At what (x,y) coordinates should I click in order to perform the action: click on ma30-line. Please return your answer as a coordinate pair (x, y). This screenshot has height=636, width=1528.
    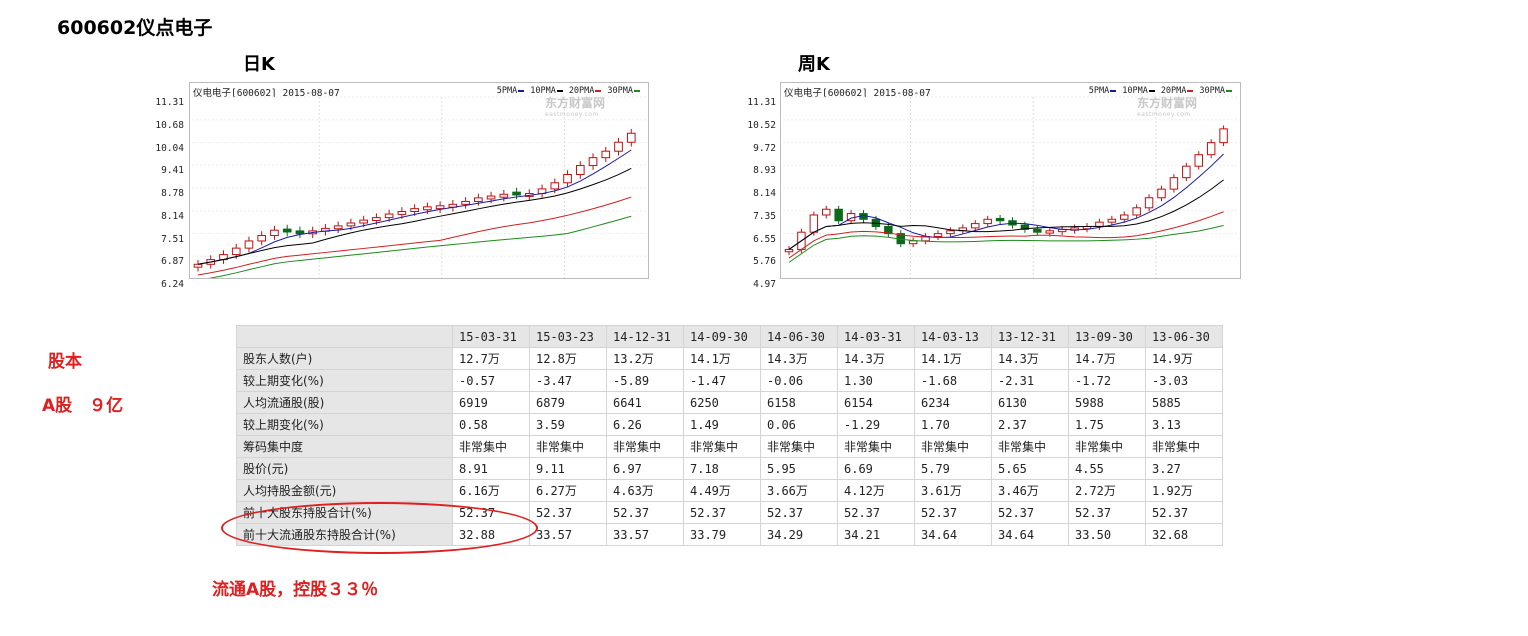
    Looking at the image, I should click on (1006, 244).